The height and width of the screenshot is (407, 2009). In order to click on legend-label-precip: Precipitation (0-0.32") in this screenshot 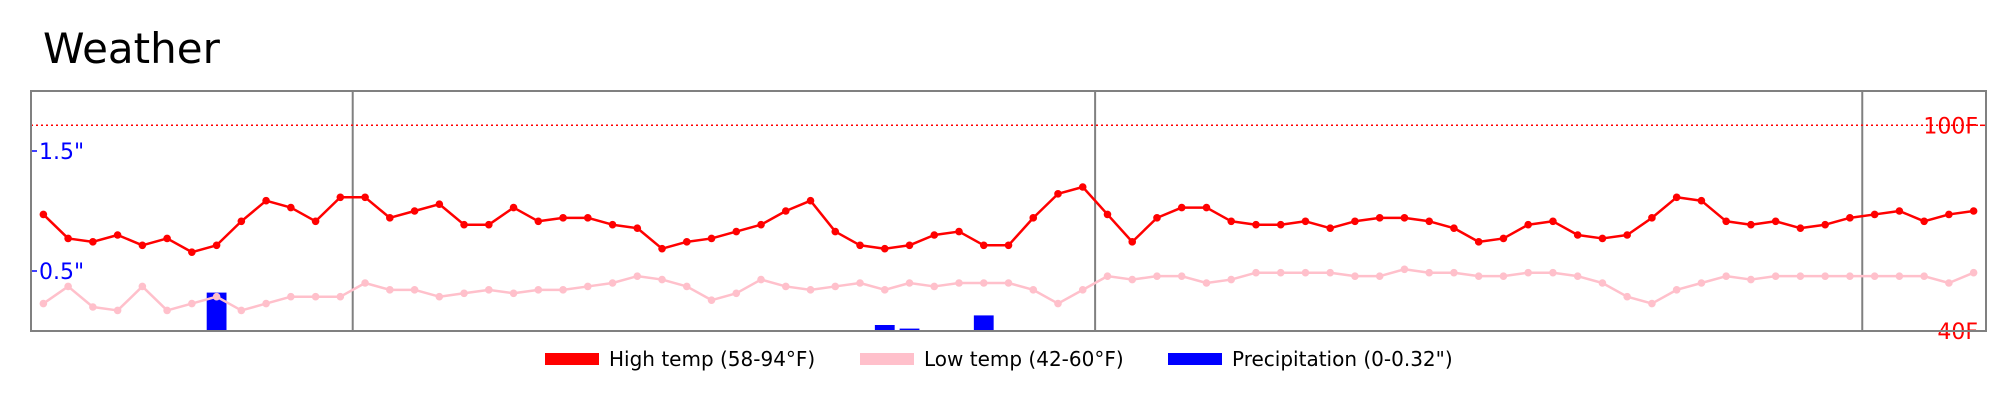, I will do `click(1342, 359)`.